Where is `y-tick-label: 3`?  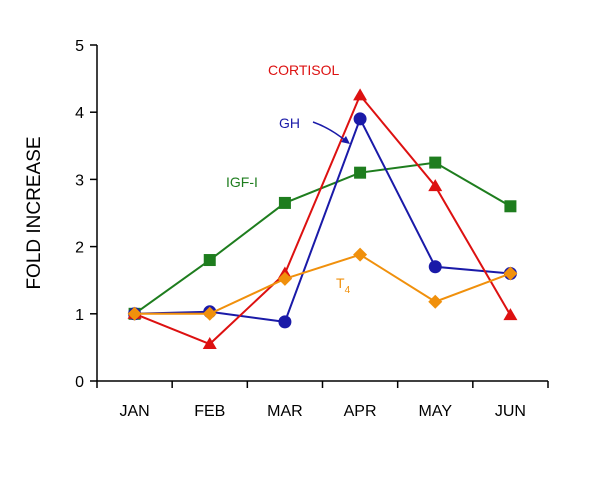 y-tick-label: 3 is located at coordinates (79, 180).